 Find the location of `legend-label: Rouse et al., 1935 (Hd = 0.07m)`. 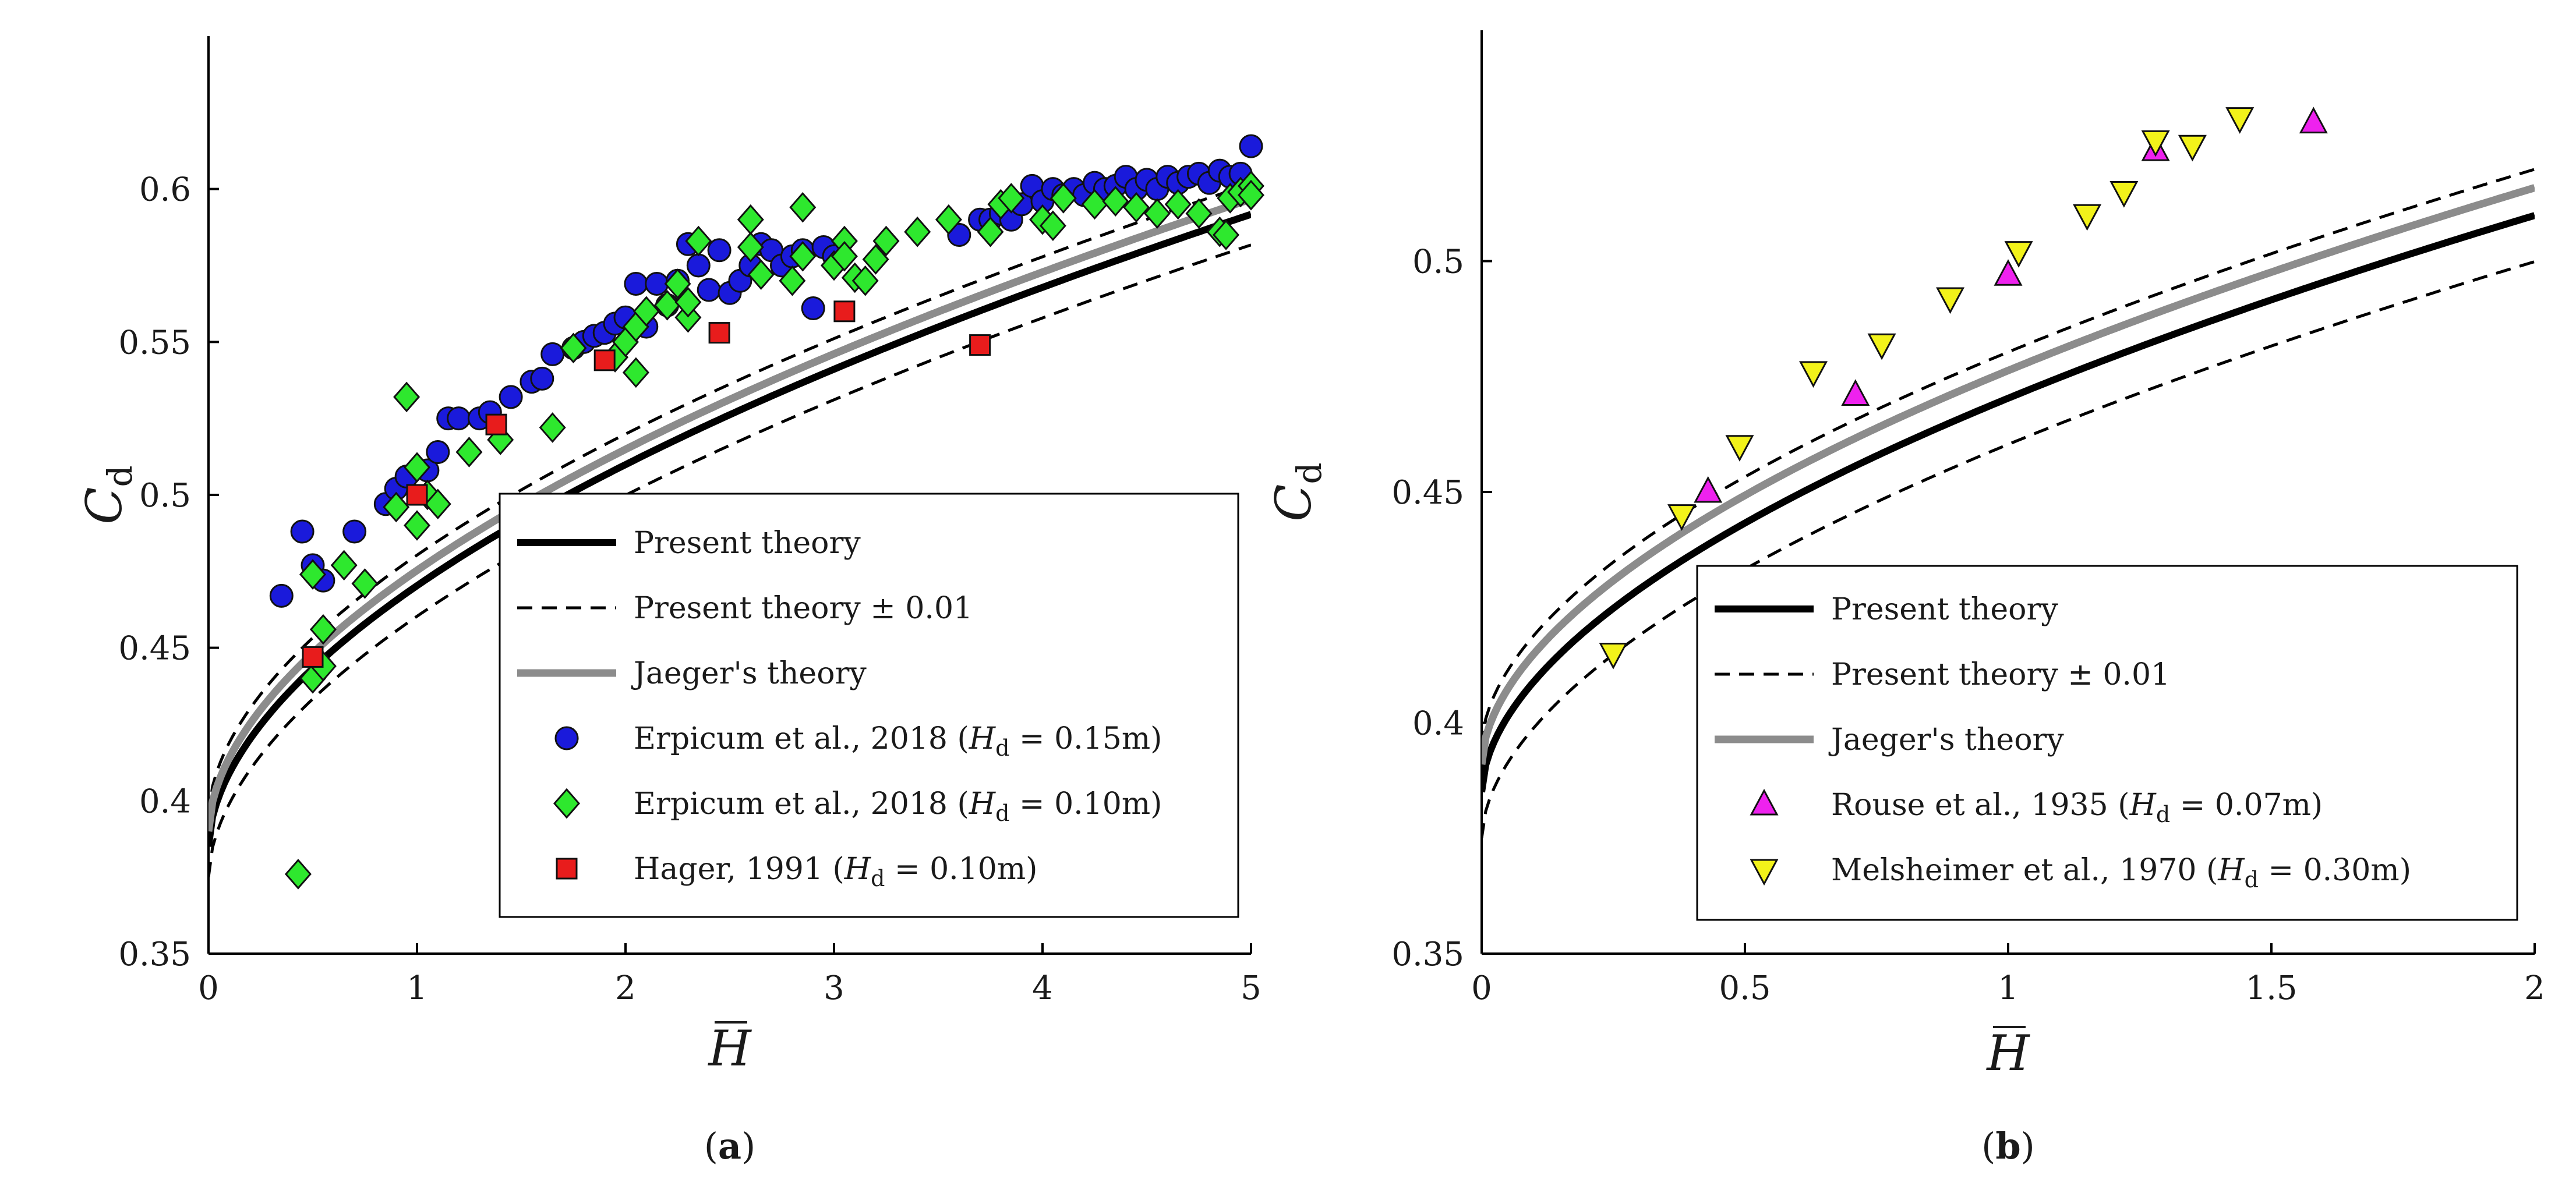

legend-label: Rouse et al., 1935 (Hd = 0.07m) is located at coordinates (2077, 808).